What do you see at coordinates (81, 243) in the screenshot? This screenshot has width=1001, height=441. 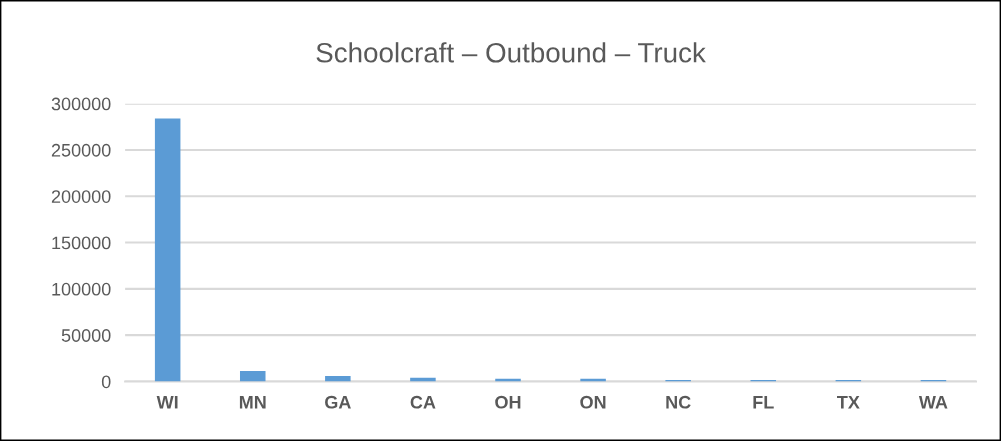 I see `y-tick-label: 150000` at bounding box center [81, 243].